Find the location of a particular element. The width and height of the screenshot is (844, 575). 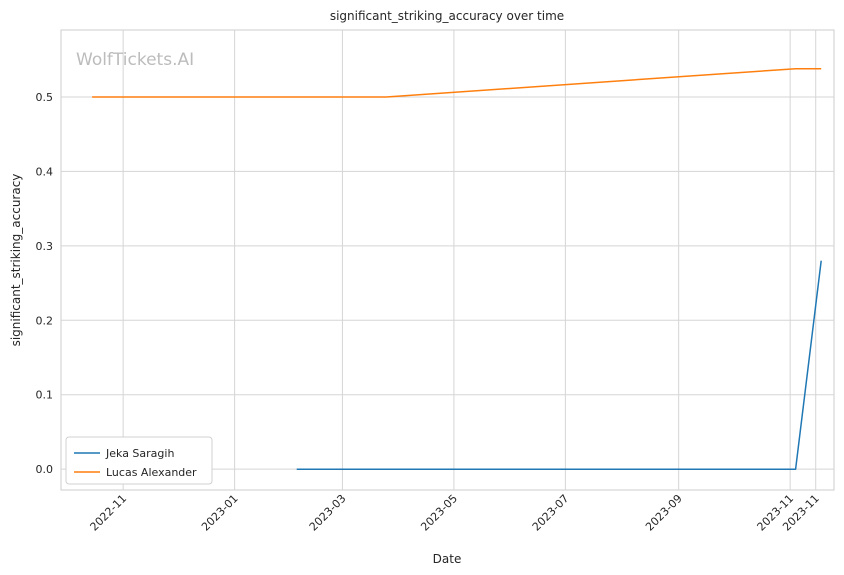

x-tick-label: 2023-03 is located at coordinates (328, 513).